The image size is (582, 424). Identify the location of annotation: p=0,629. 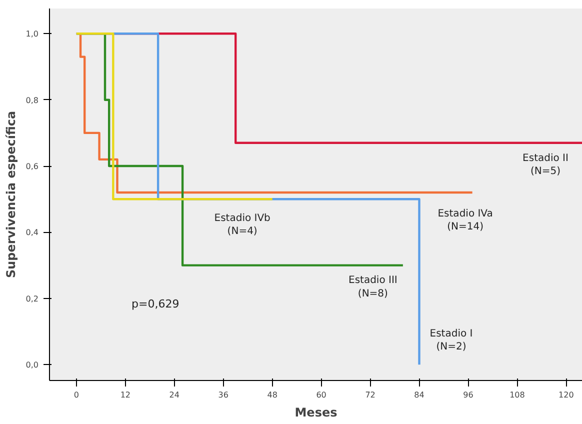
(156, 304).